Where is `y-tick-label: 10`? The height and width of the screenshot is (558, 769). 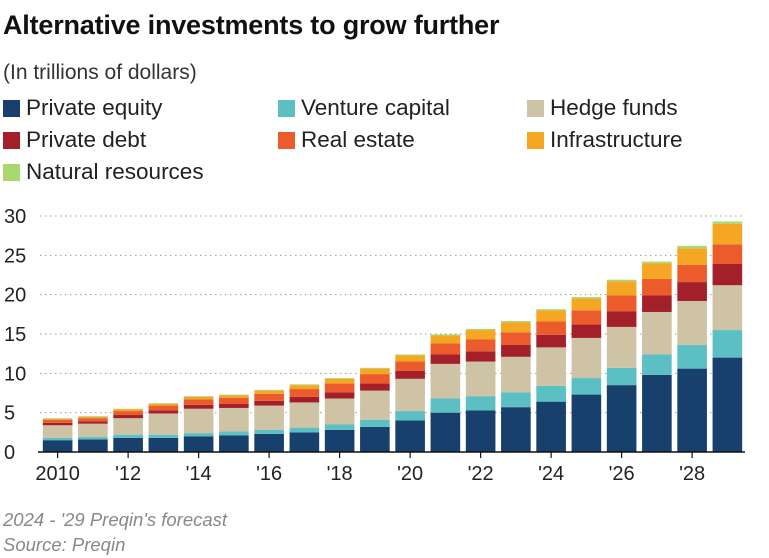 y-tick-label: 10 is located at coordinates (15, 374).